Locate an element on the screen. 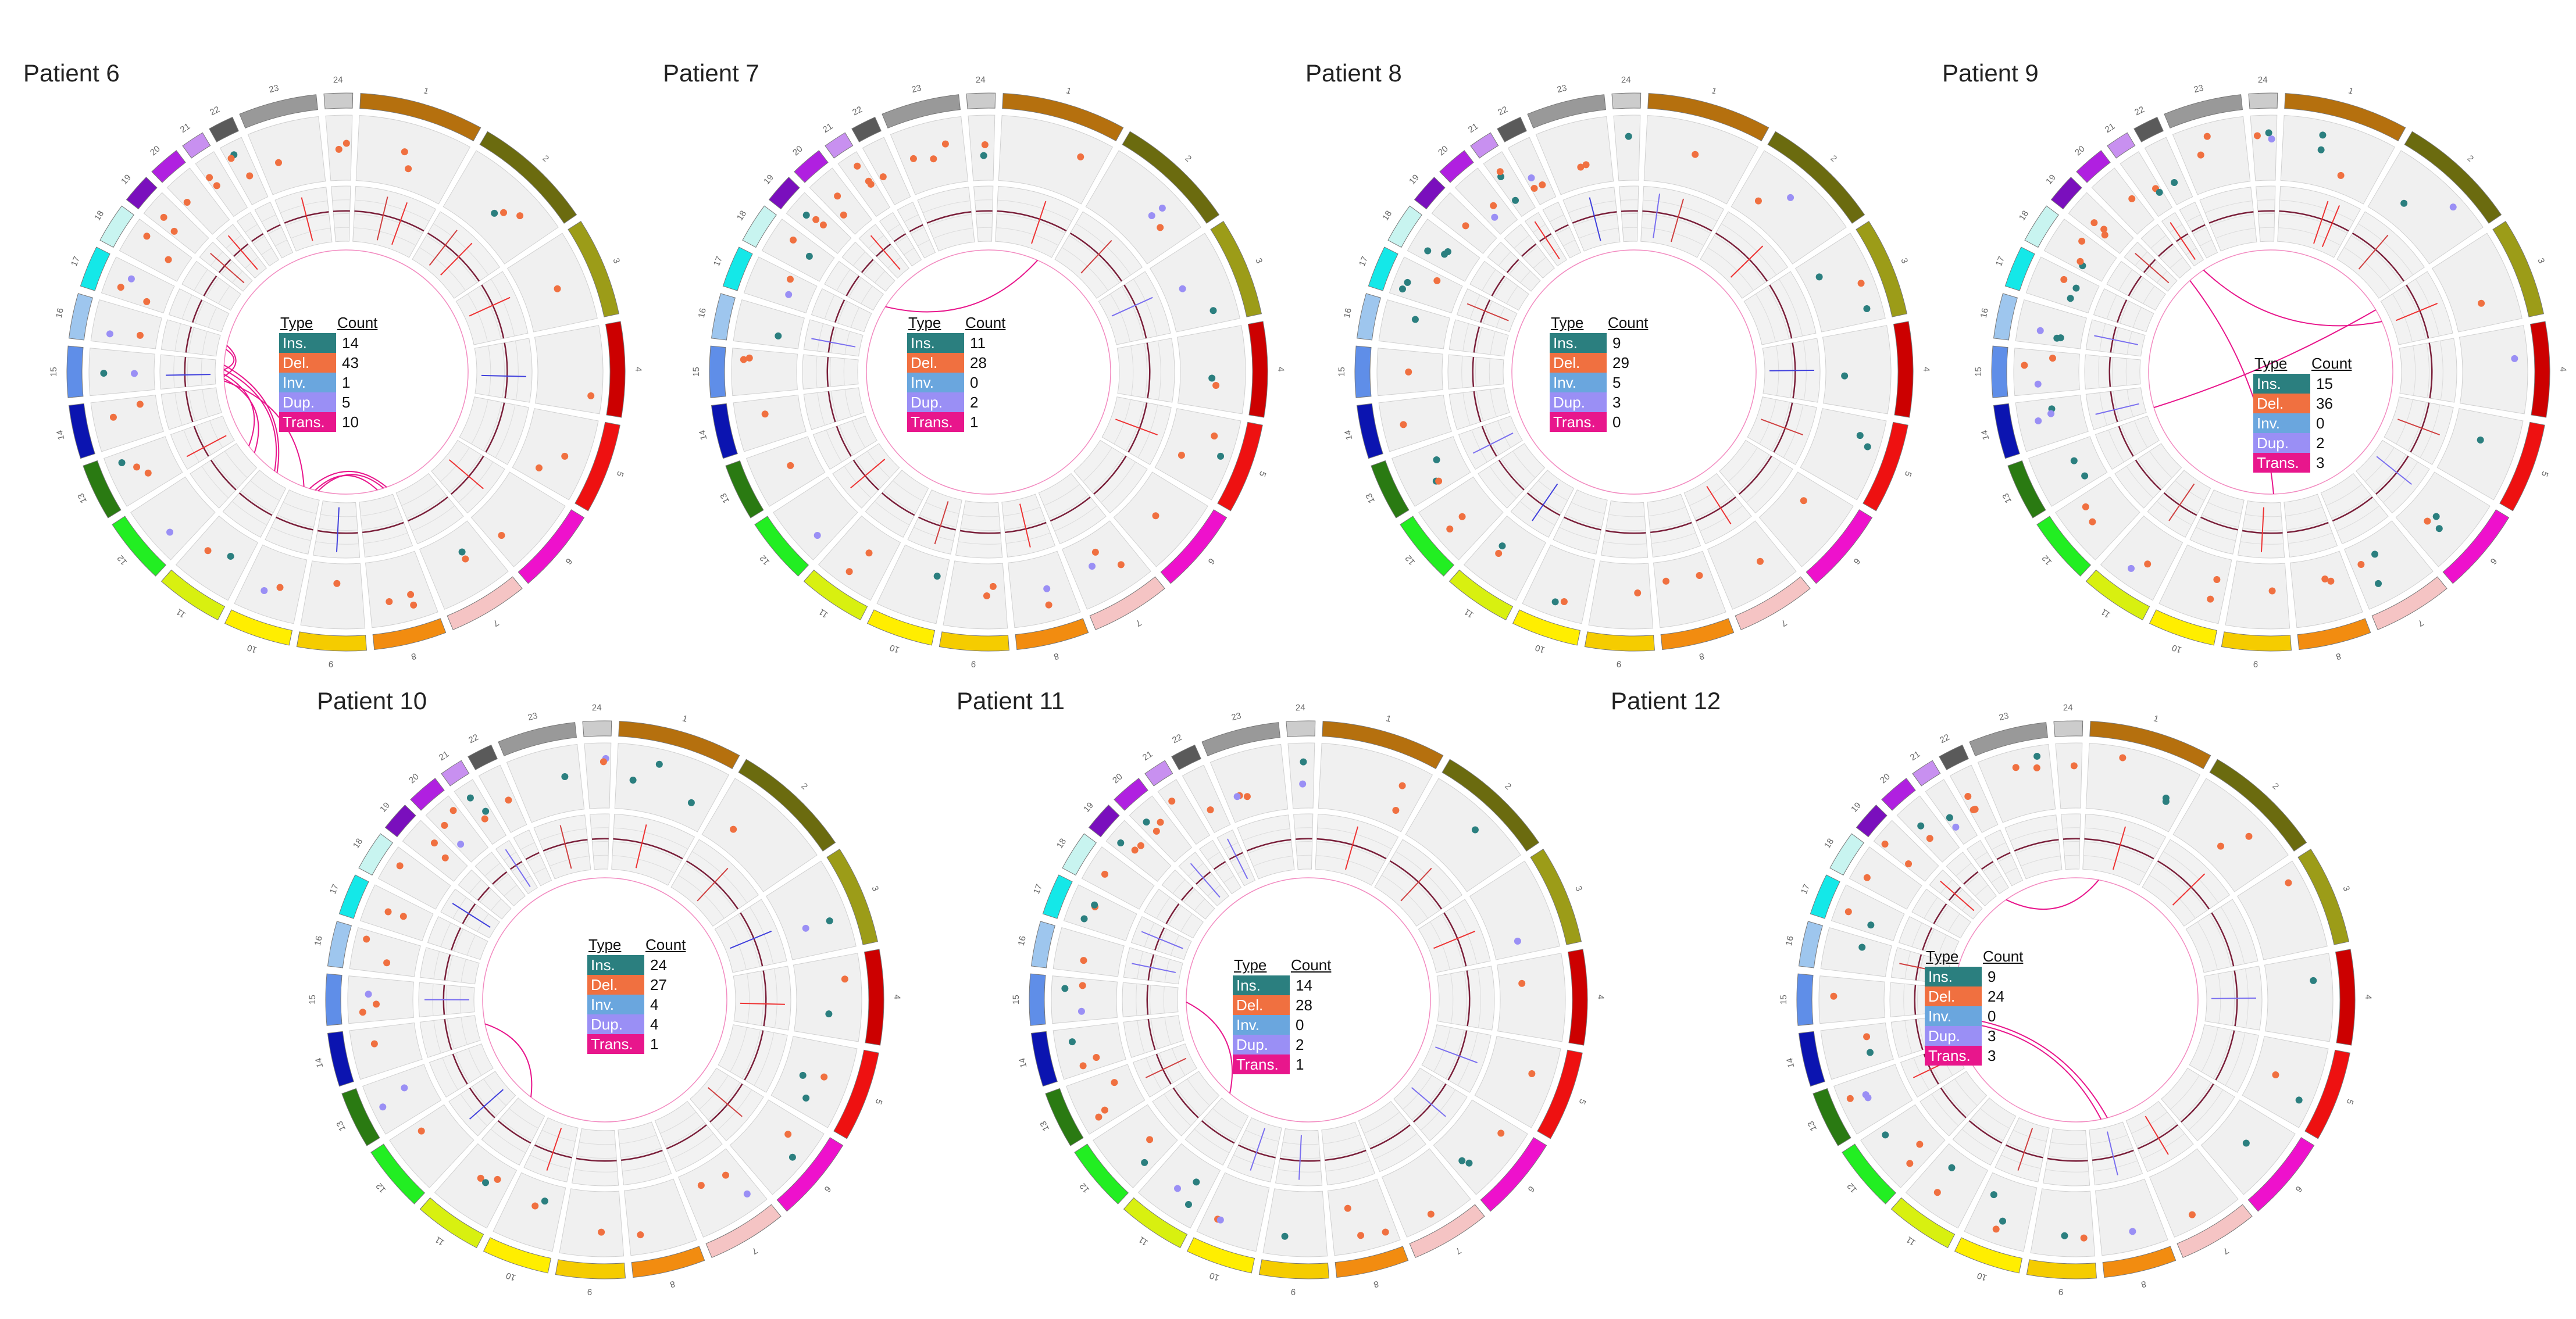  legend-row-inv: Inv.0 is located at coordinates (2305, 423).